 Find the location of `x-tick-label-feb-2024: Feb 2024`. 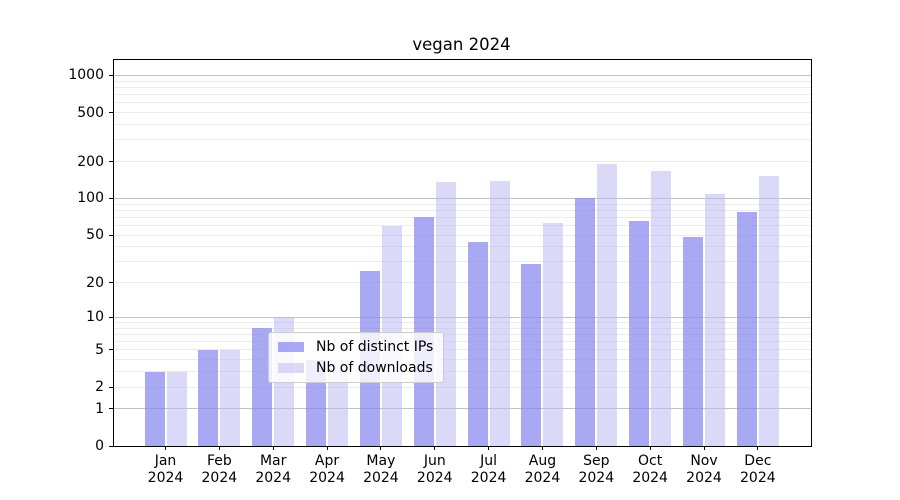

x-tick-label-feb-2024: Feb 2024 is located at coordinates (219, 469).